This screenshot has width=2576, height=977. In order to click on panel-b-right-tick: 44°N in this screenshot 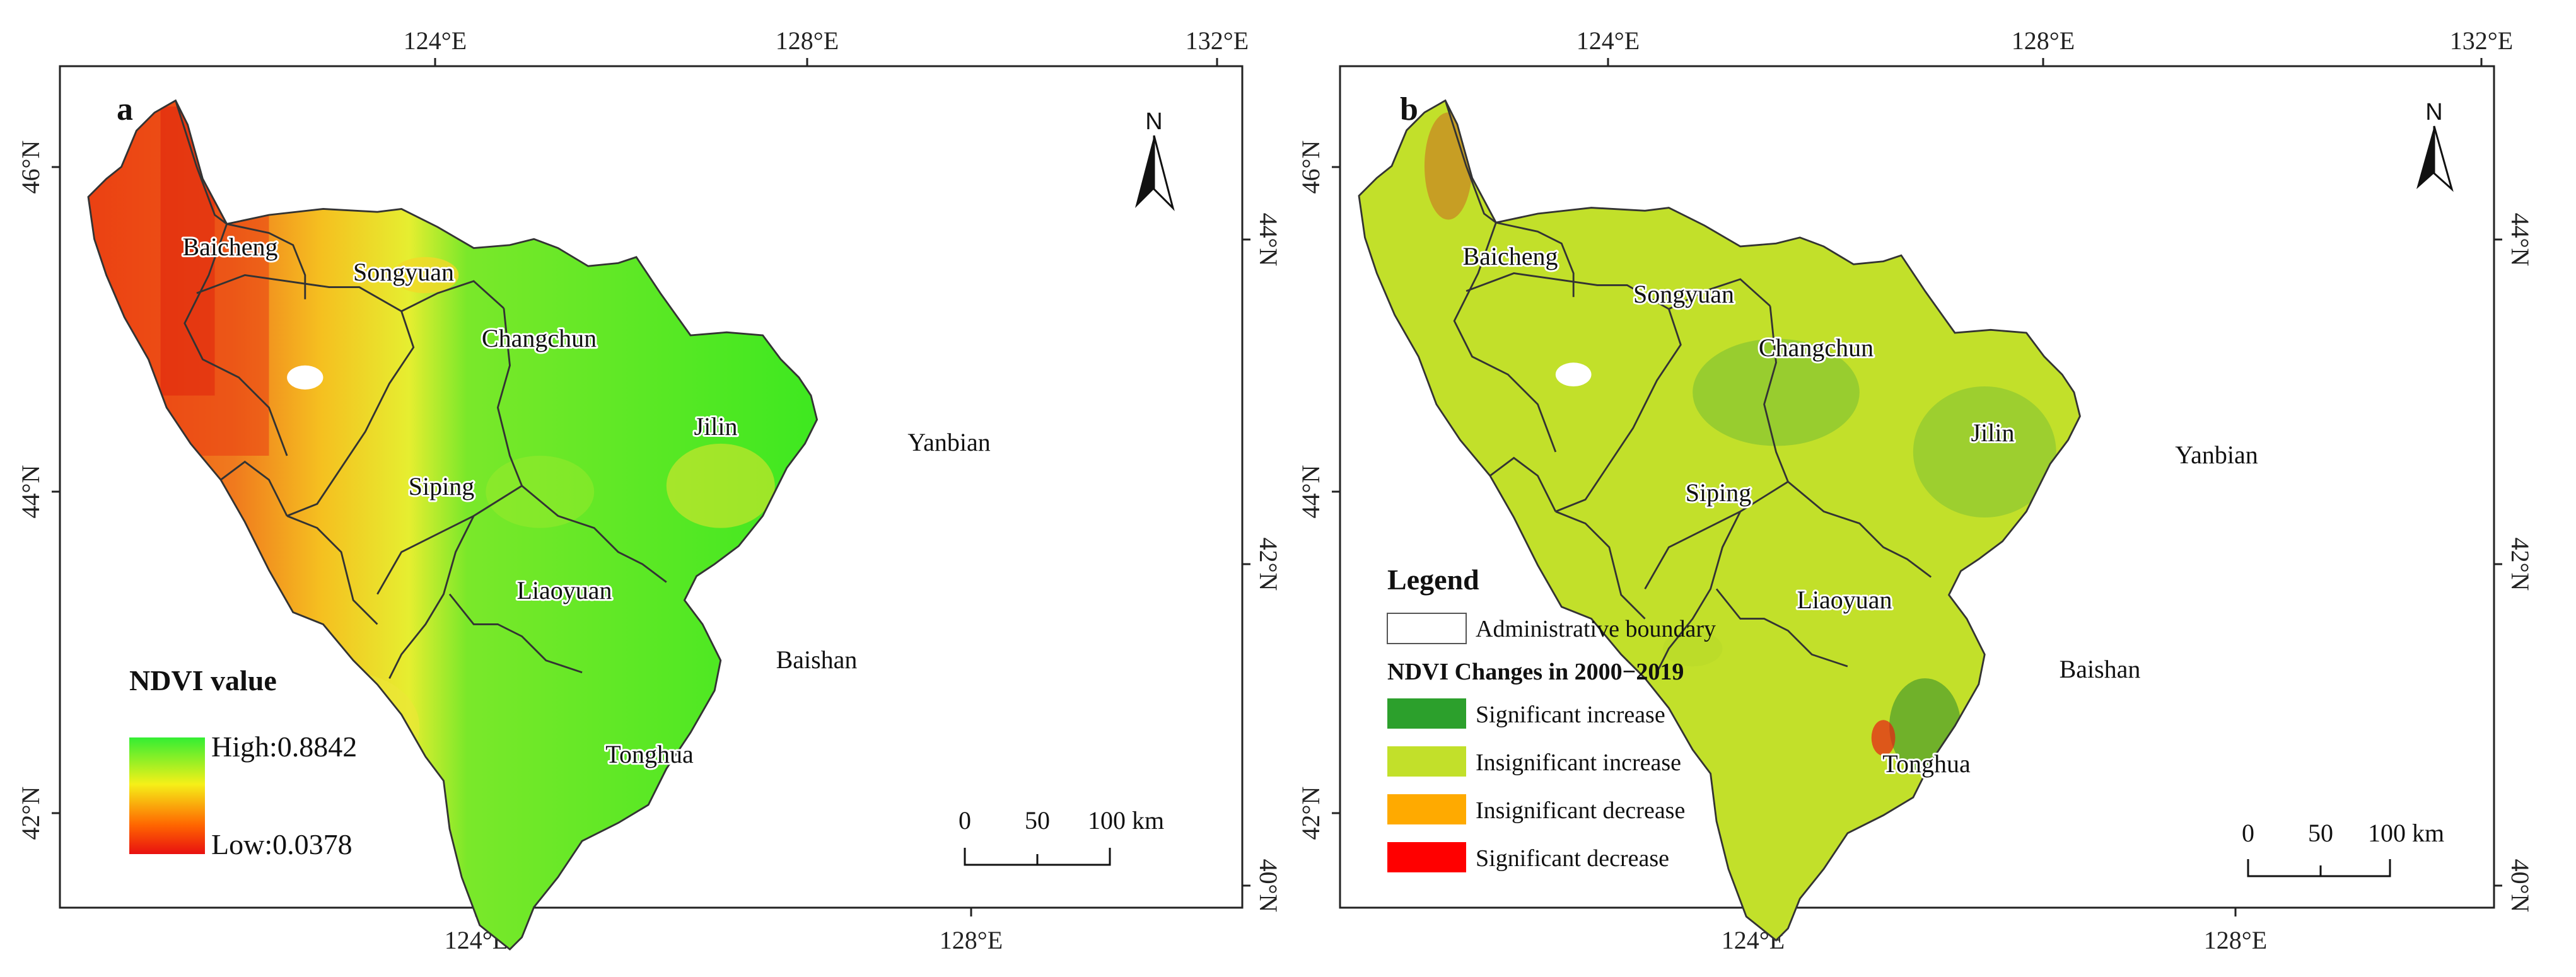, I will do `click(2520, 240)`.